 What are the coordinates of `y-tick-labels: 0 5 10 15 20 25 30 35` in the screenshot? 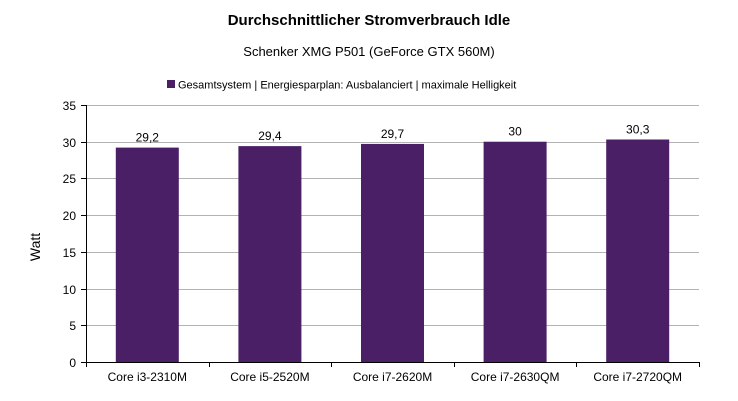 It's located at (74, 234).